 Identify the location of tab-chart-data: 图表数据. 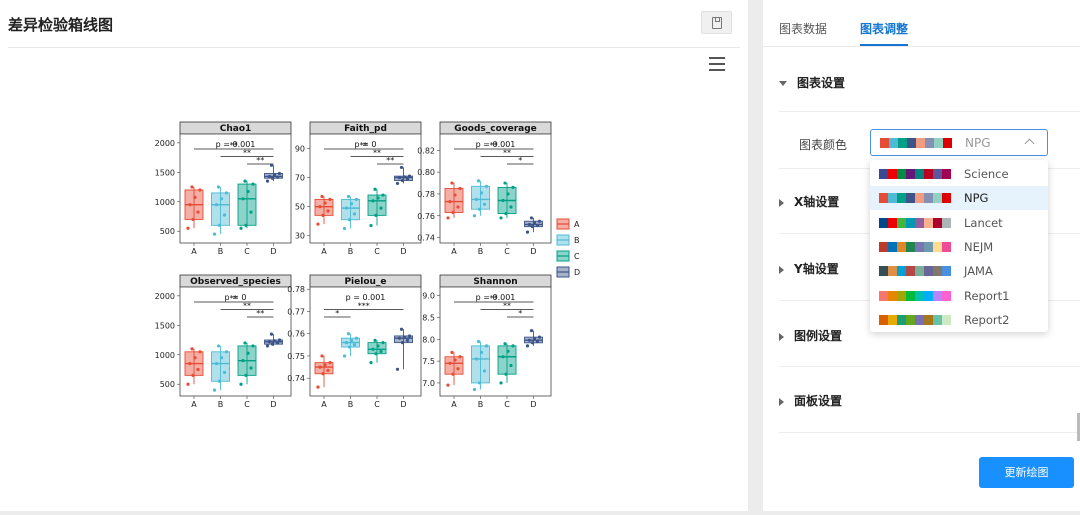
(803, 29).